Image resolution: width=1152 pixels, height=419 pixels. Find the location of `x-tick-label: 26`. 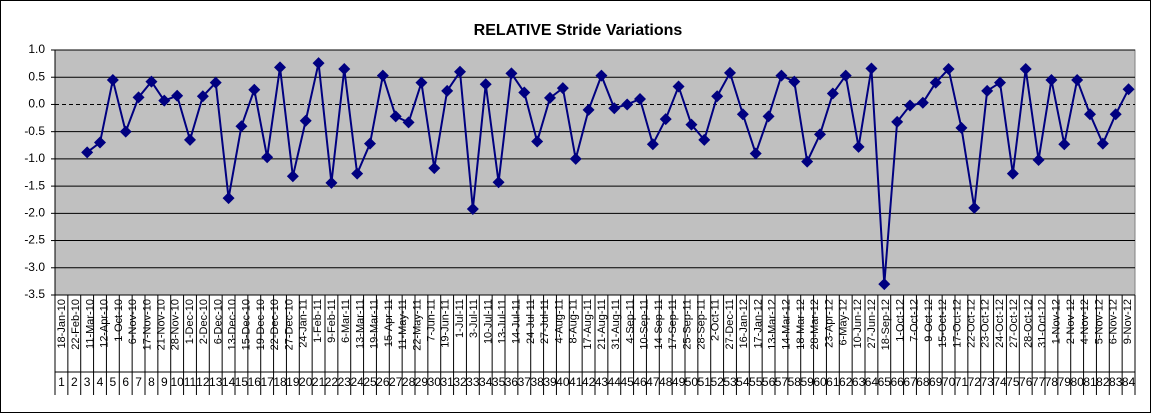

x-tick-label: 26 is located at coordinates (383, 382).